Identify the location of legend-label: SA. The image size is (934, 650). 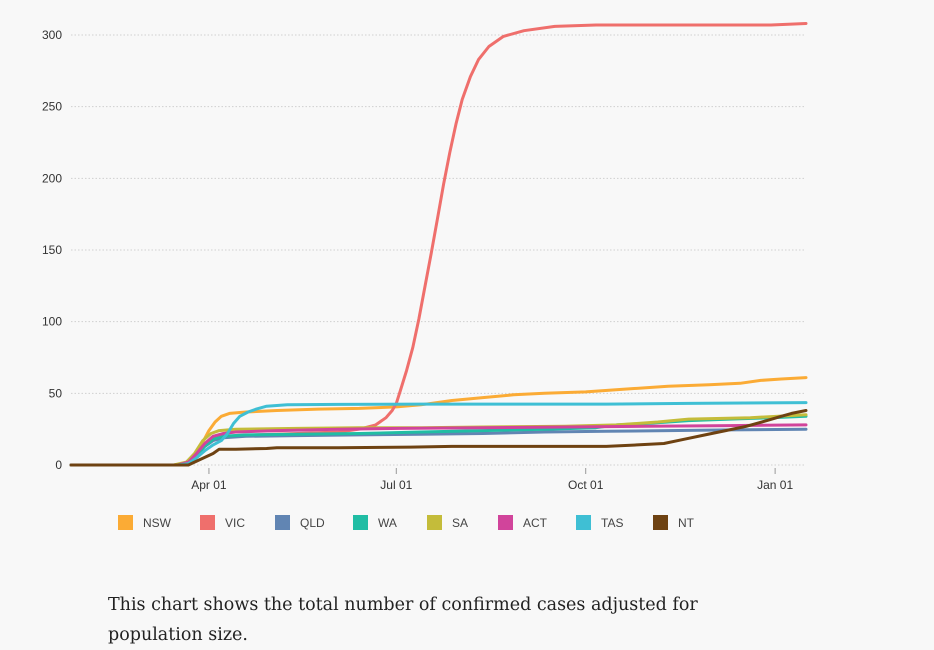
(460, 522).